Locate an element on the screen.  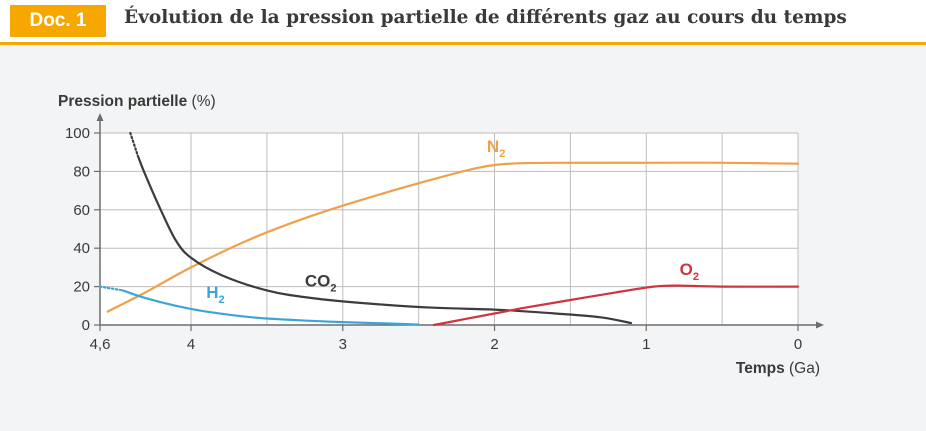
series-label-o2: O2 is located at coordinates (689, 271).